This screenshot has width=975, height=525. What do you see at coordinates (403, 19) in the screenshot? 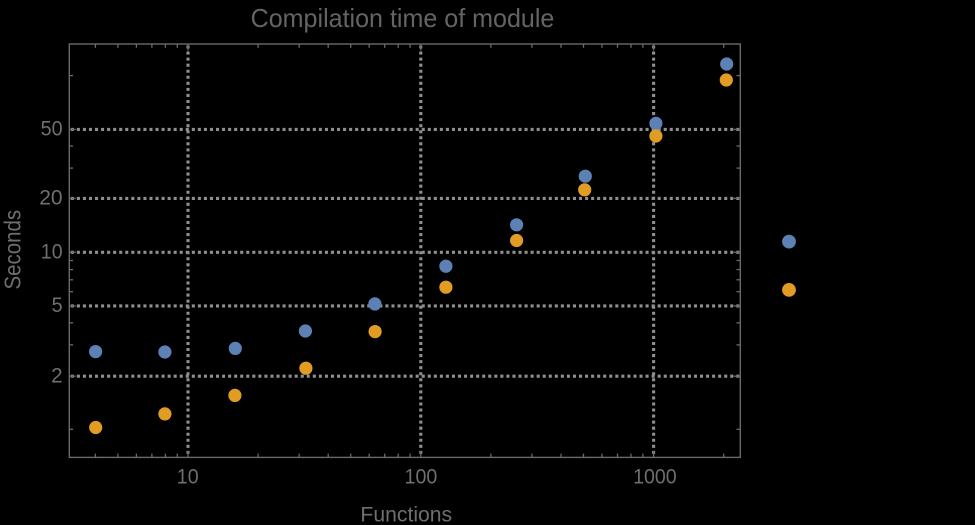
I see `svg-text: Compilation time of module` at bounding box center [403, 19].